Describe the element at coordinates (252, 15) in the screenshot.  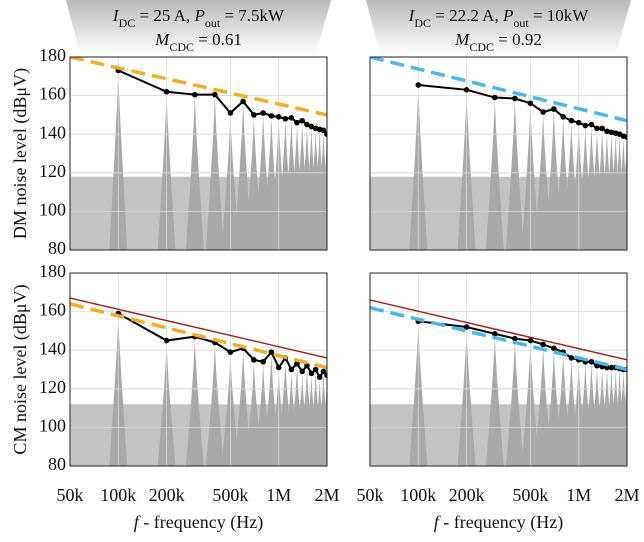
I see `text-segment: = 7.5kW` at that location.